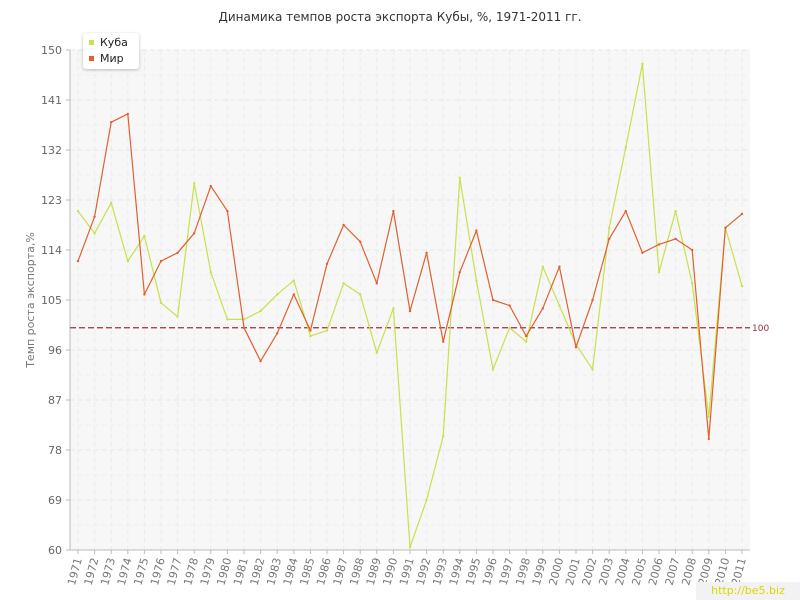  I want to click on legend-item-cuba: Куба, so click(108, 43).